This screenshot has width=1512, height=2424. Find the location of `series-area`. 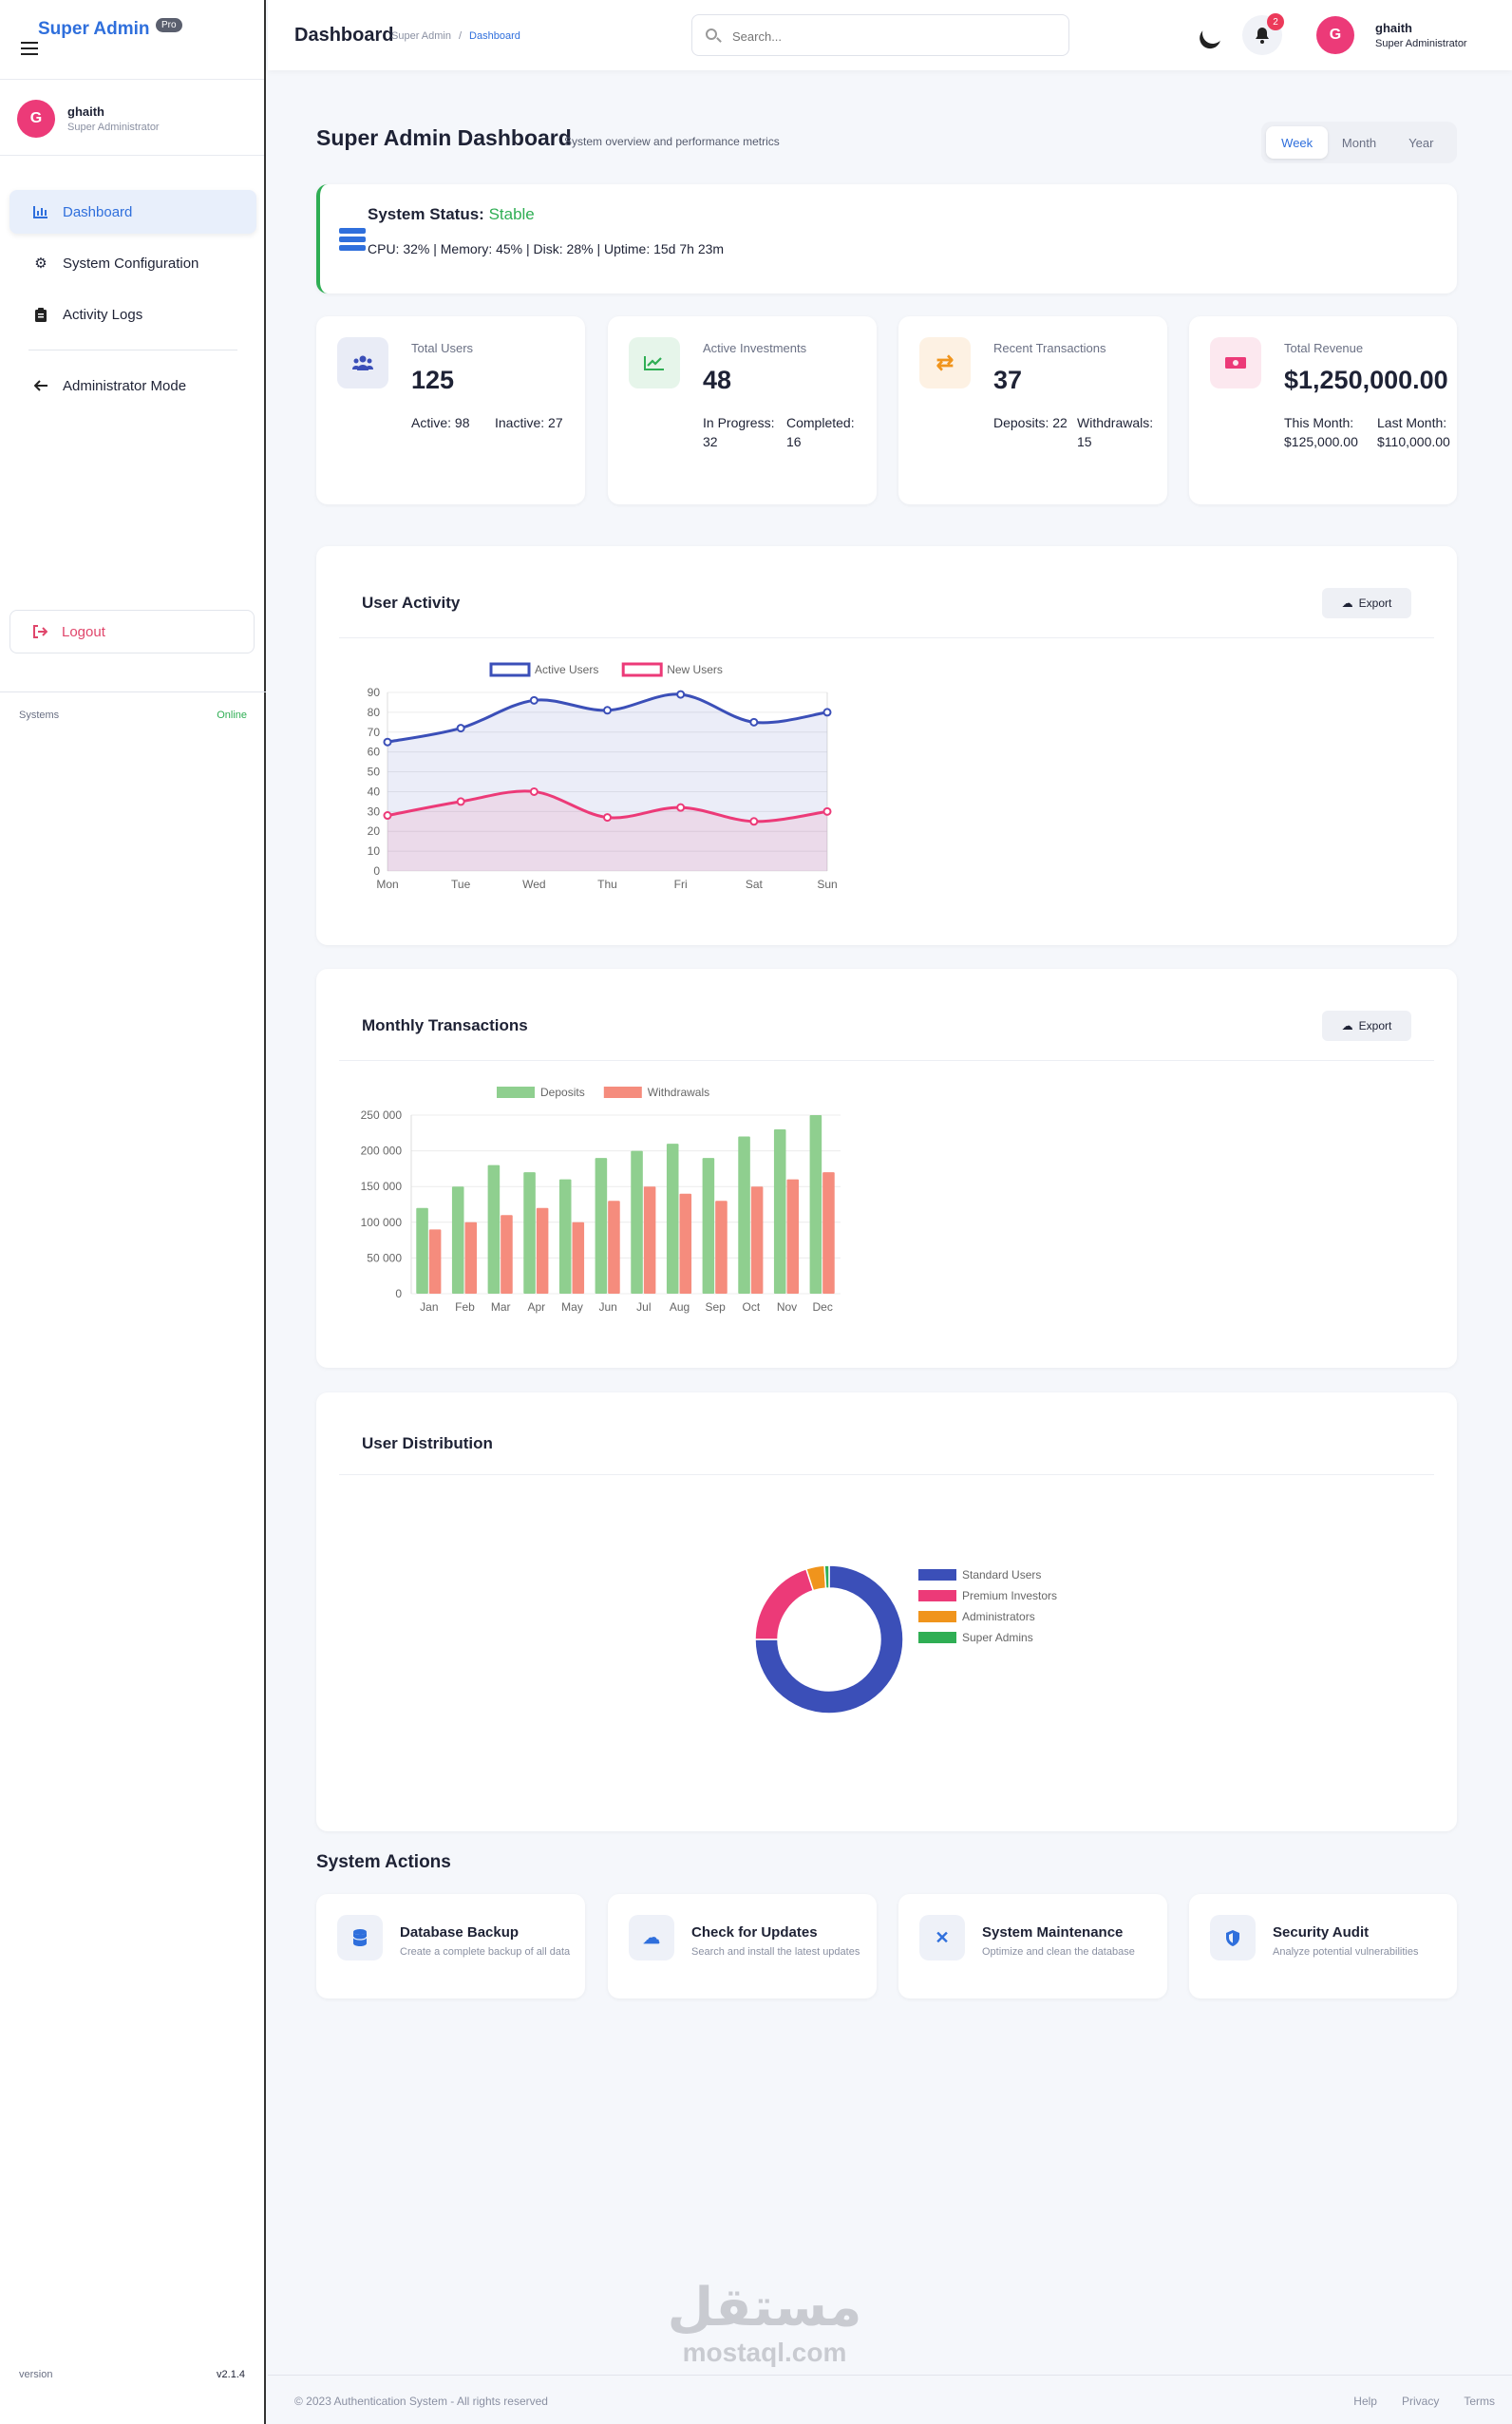

series-area is located at coordinates (607, 782).